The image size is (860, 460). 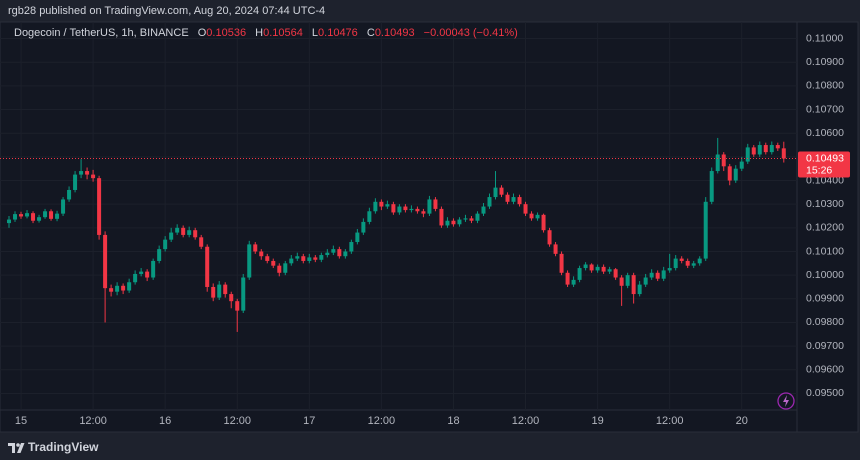 What do you see at coordinates (283, 33) in the screenshot?
I see `ohlc-value: 0.10564` at bounding box center [283, 33].